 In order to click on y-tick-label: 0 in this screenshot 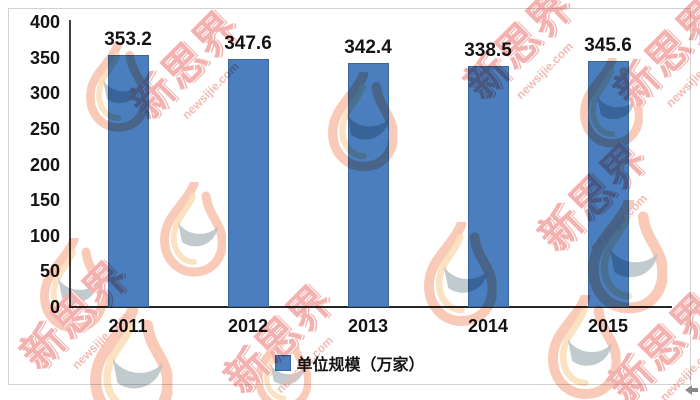, I will do `click(54, 307)`.